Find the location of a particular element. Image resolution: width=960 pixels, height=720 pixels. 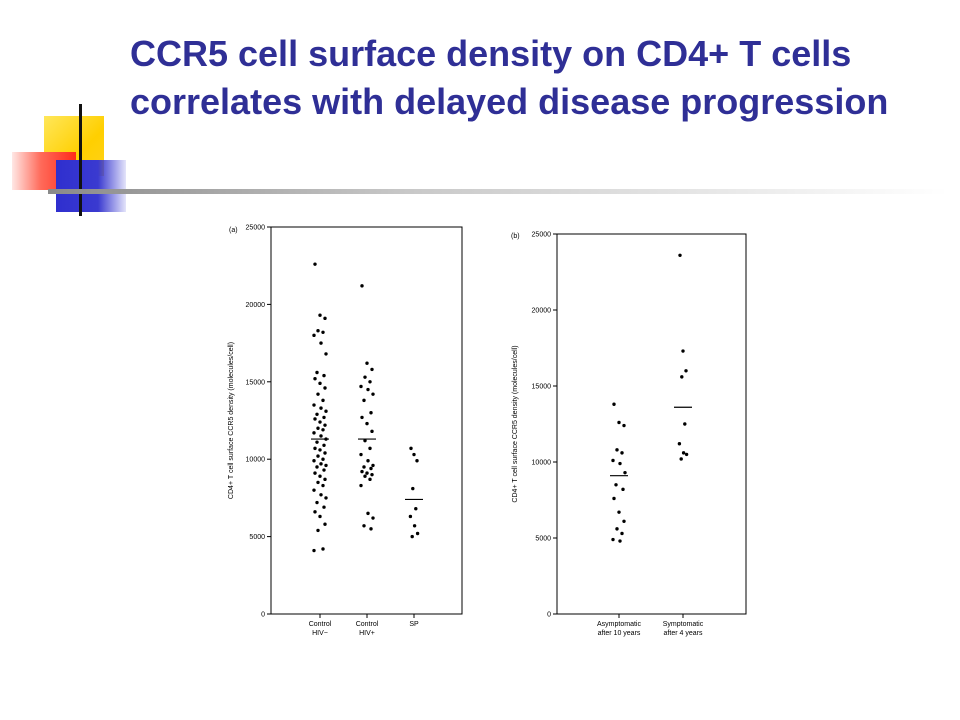

y-tick-label: 20000 is located at coordinates (256, 305).